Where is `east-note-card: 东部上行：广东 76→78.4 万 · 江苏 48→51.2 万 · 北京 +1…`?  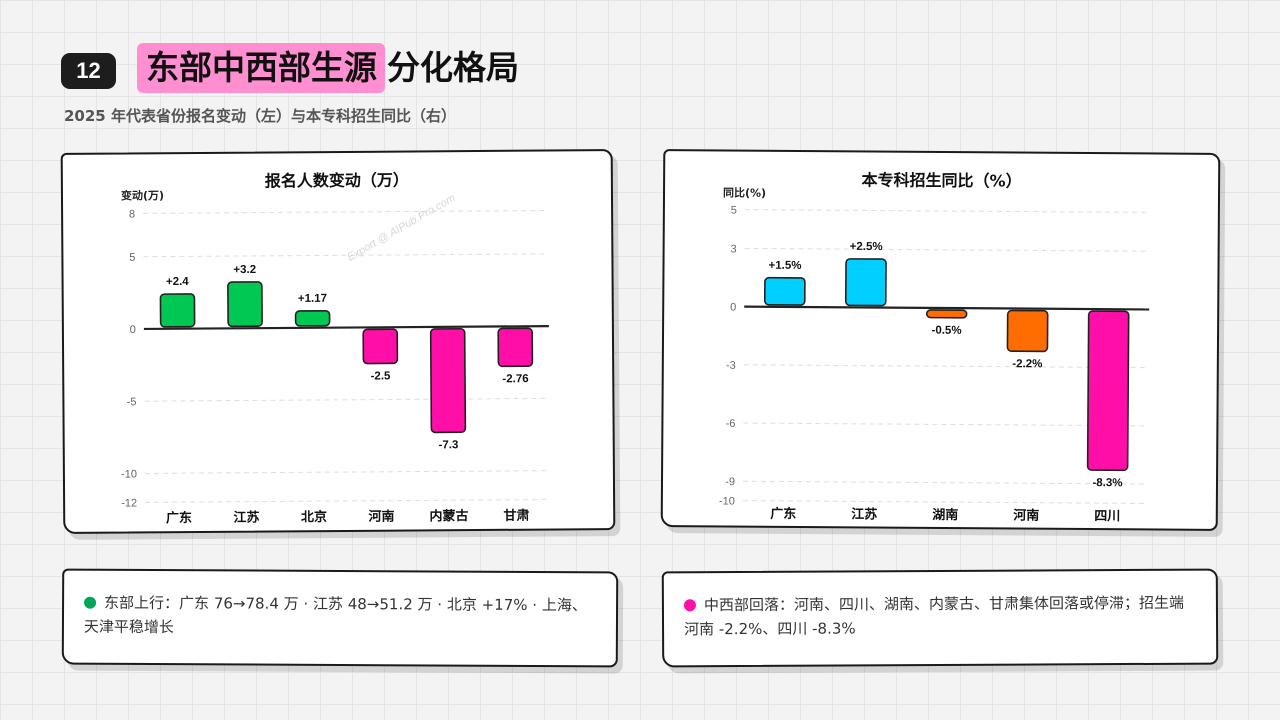
east-note-card: 东部上行：广东 76→78.4 万 · 江苏 48→51.2 万 · 北京 +1… is located at coordinates (340, 618).